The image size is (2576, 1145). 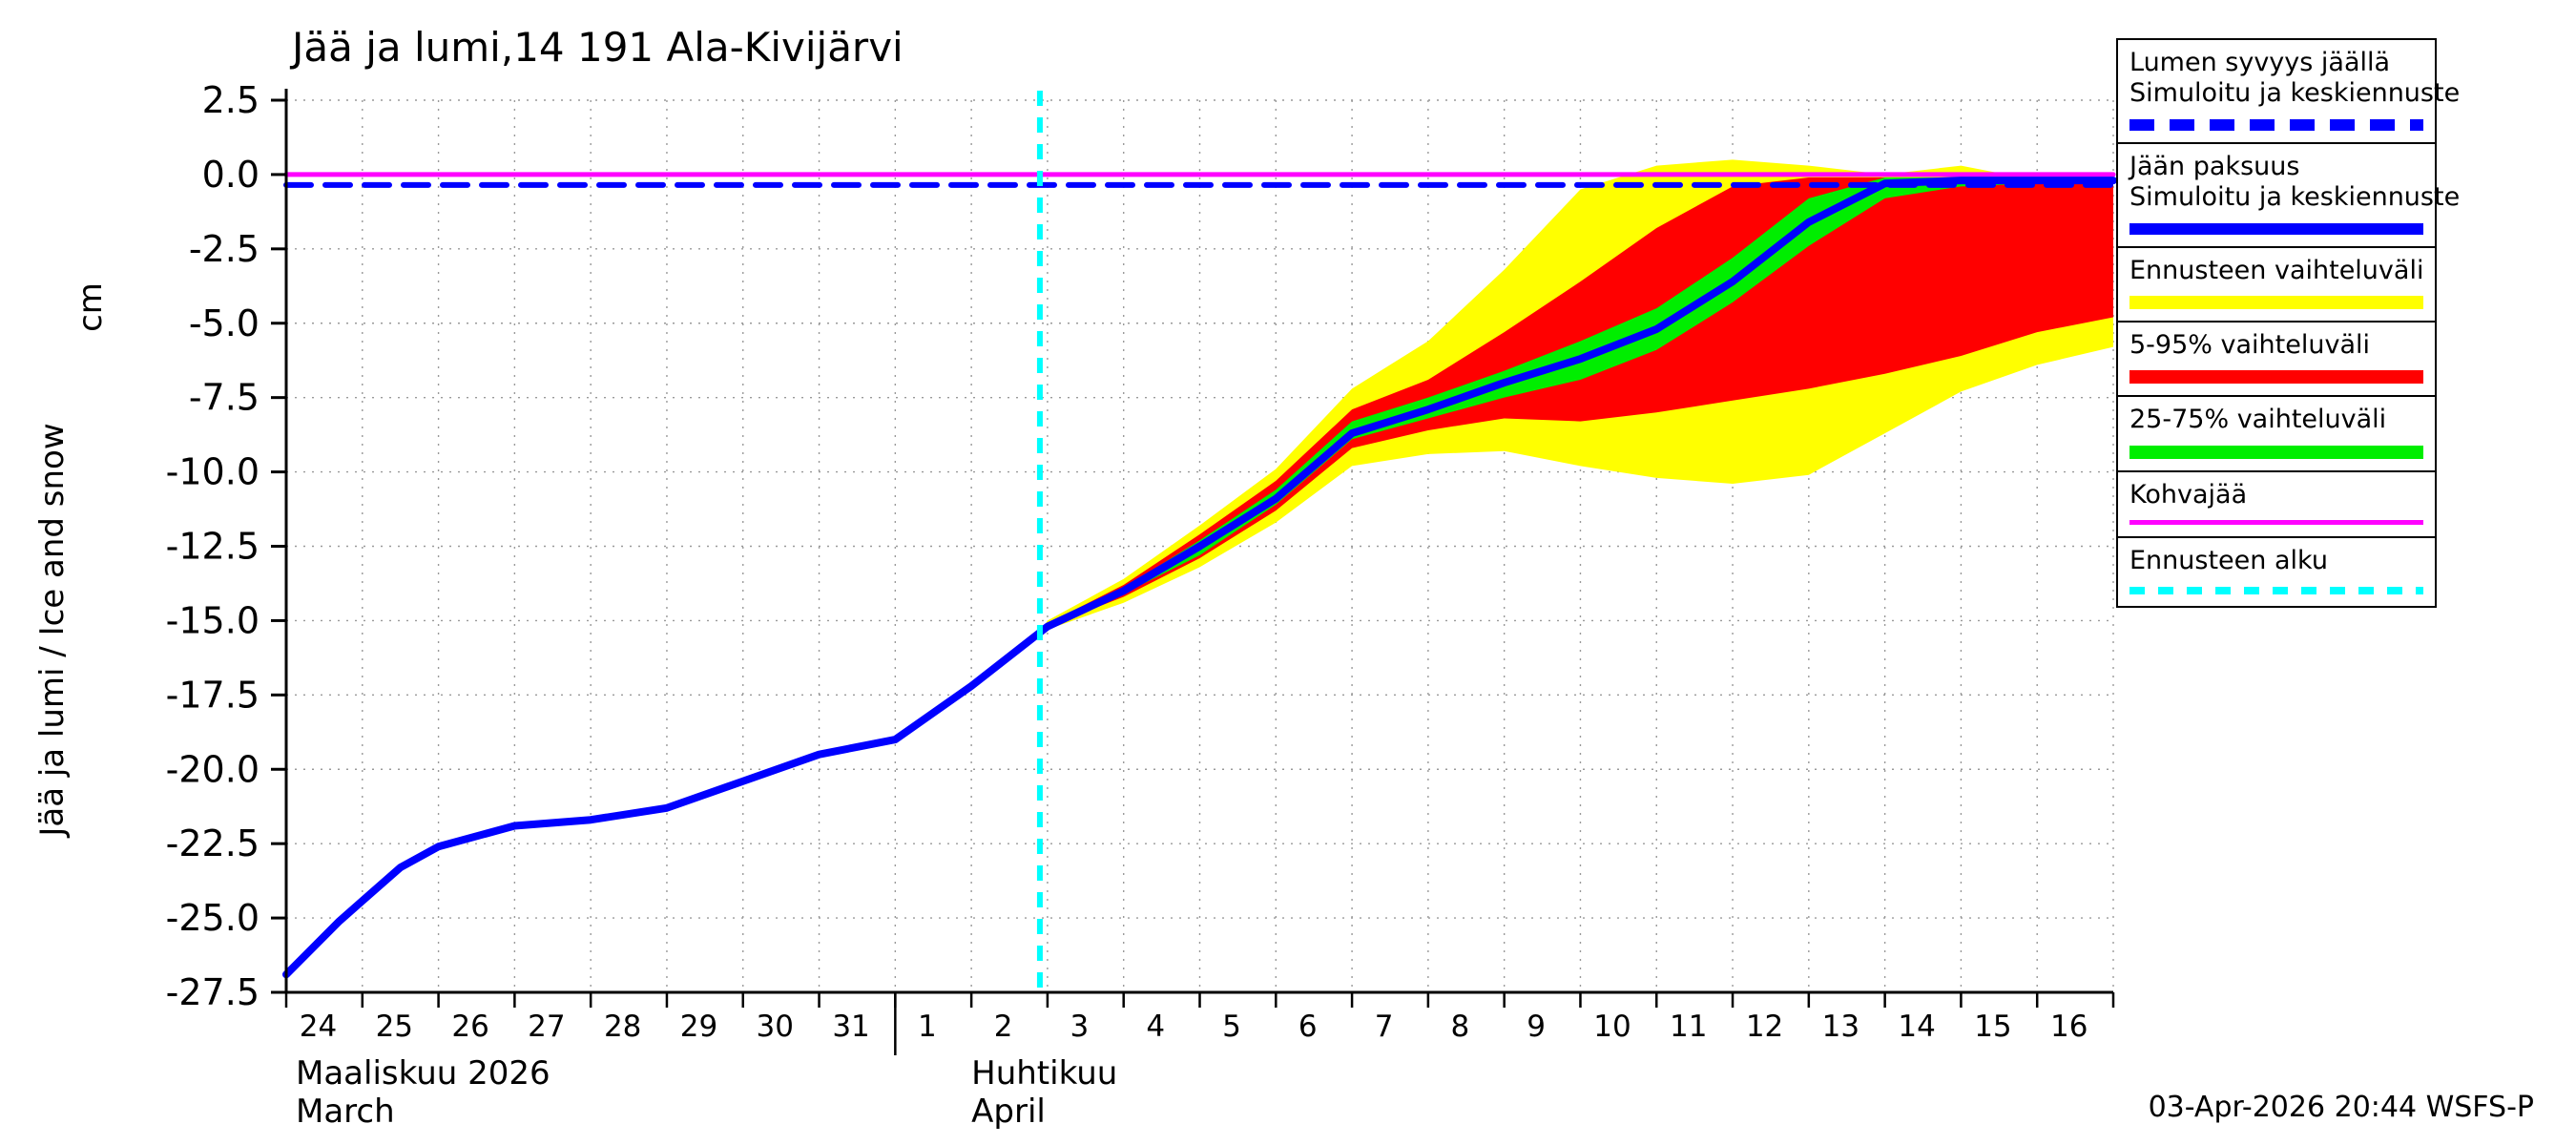 I want to click on legend-label: Ennusteen vaihteluväli, so click(x=2276, y=270).